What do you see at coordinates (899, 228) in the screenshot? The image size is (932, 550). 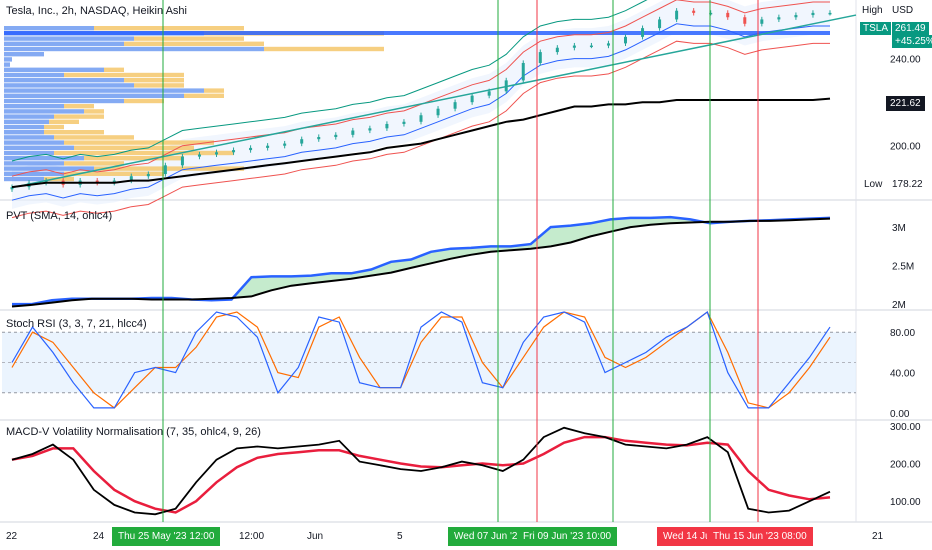 I see `pvt-tick-label: 3M` at bounding box center [899, 228].